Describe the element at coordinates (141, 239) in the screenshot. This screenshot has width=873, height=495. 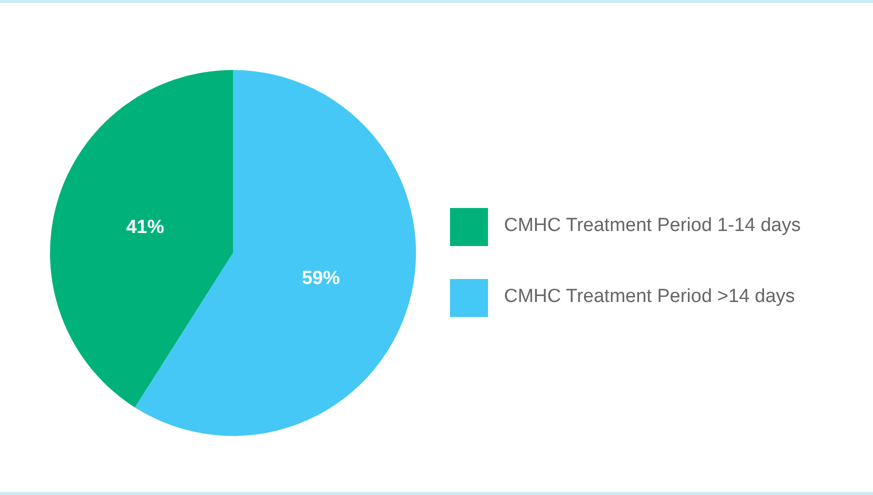
I see `pie-slice` at that location.